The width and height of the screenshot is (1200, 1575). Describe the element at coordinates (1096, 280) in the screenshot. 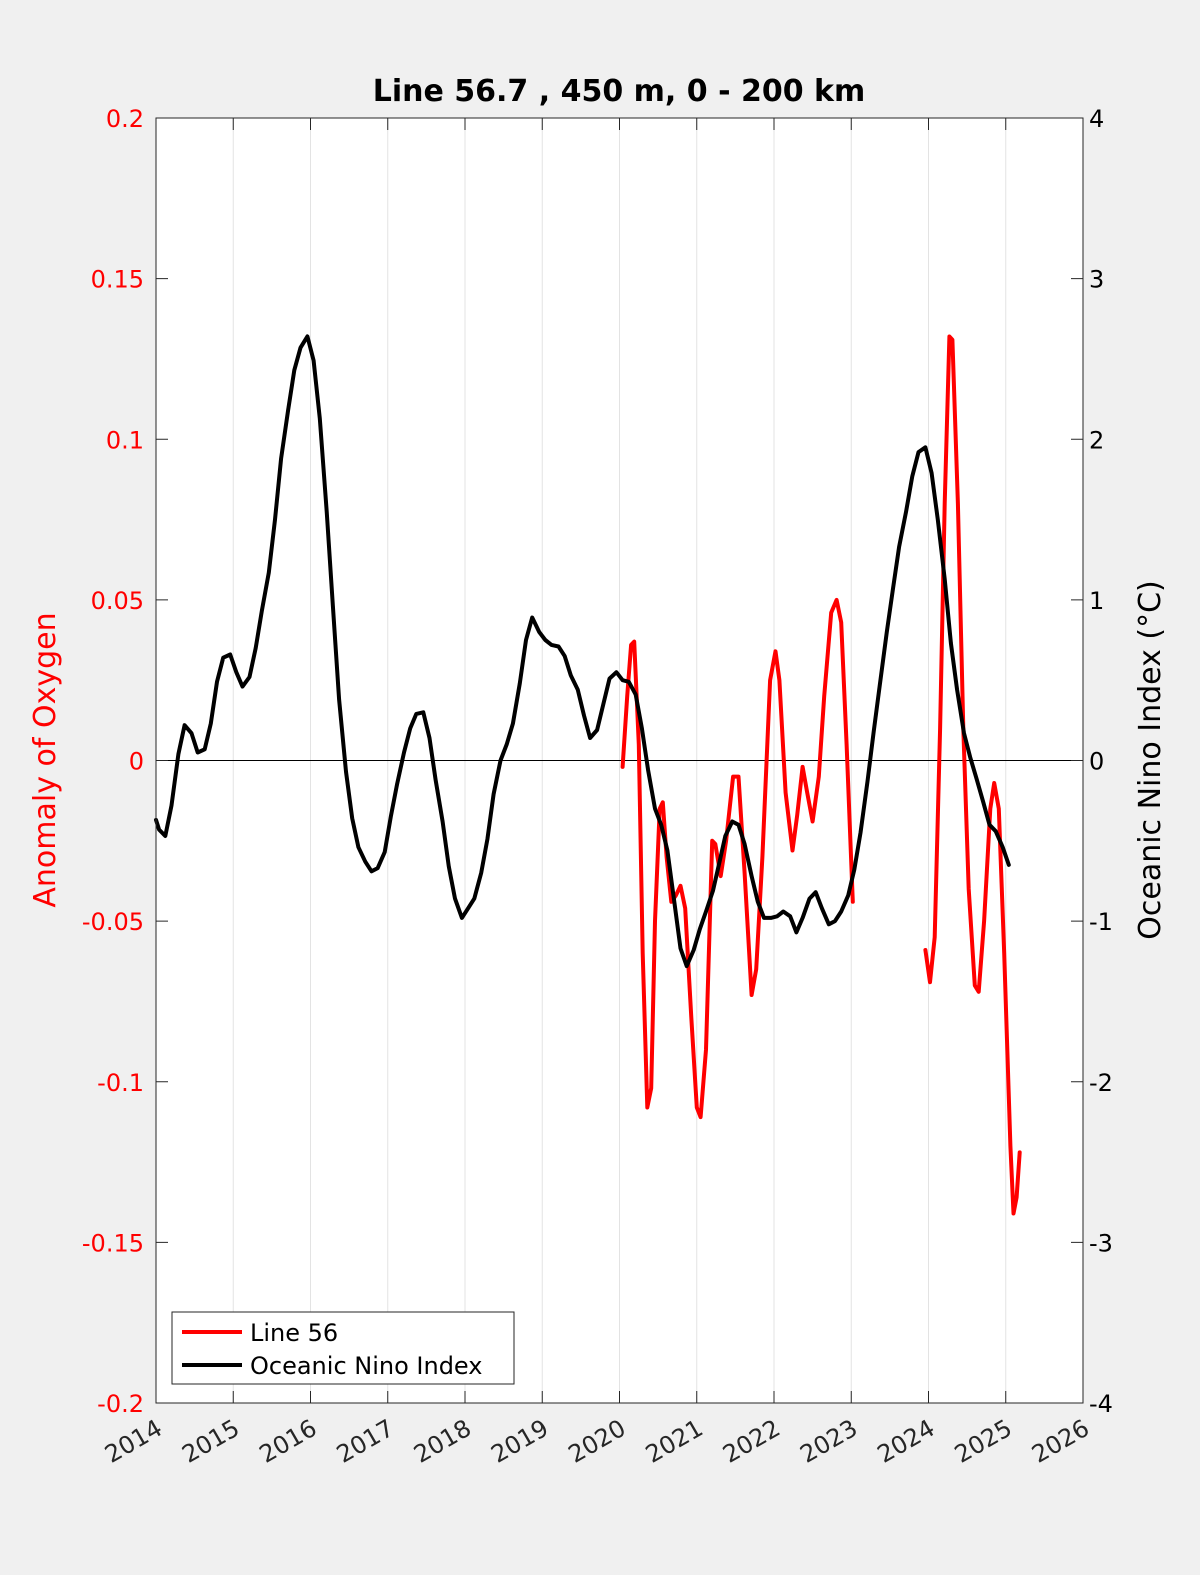

I see `y-tick-label-right: 3` at that location.